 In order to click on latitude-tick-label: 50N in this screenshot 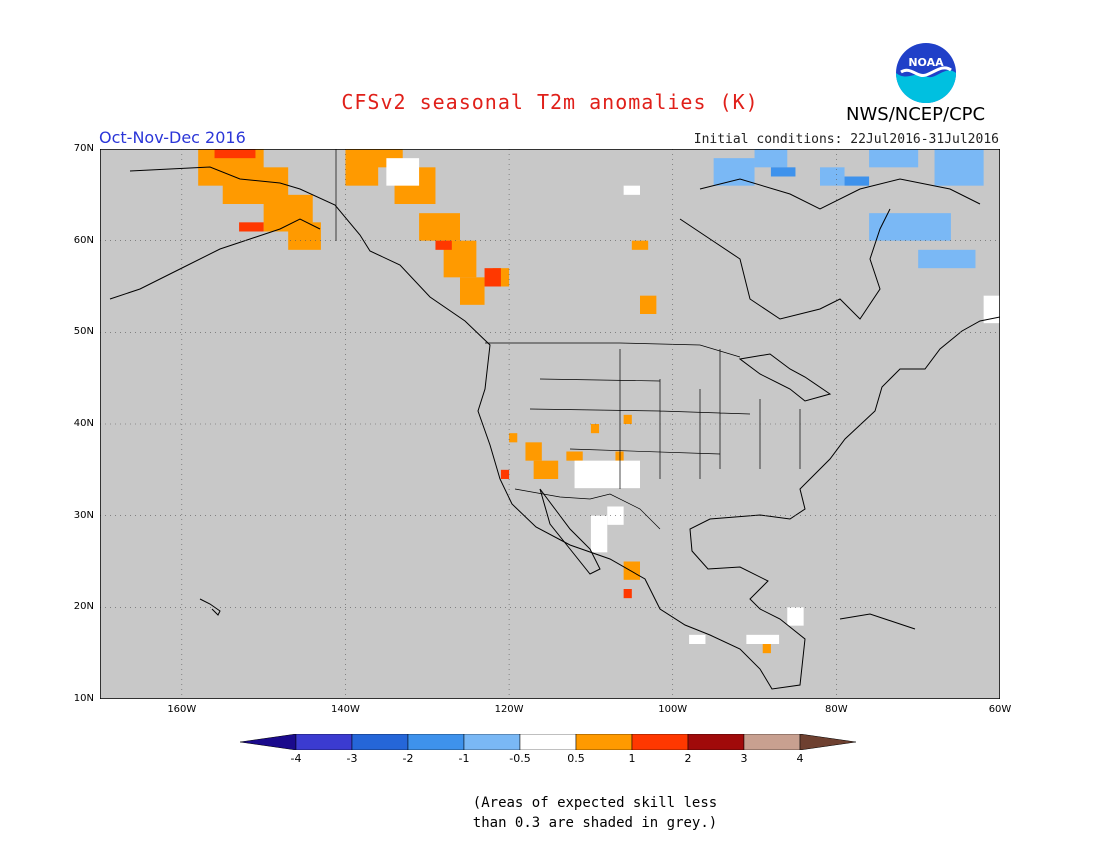, I will do `click(83, 332)`.